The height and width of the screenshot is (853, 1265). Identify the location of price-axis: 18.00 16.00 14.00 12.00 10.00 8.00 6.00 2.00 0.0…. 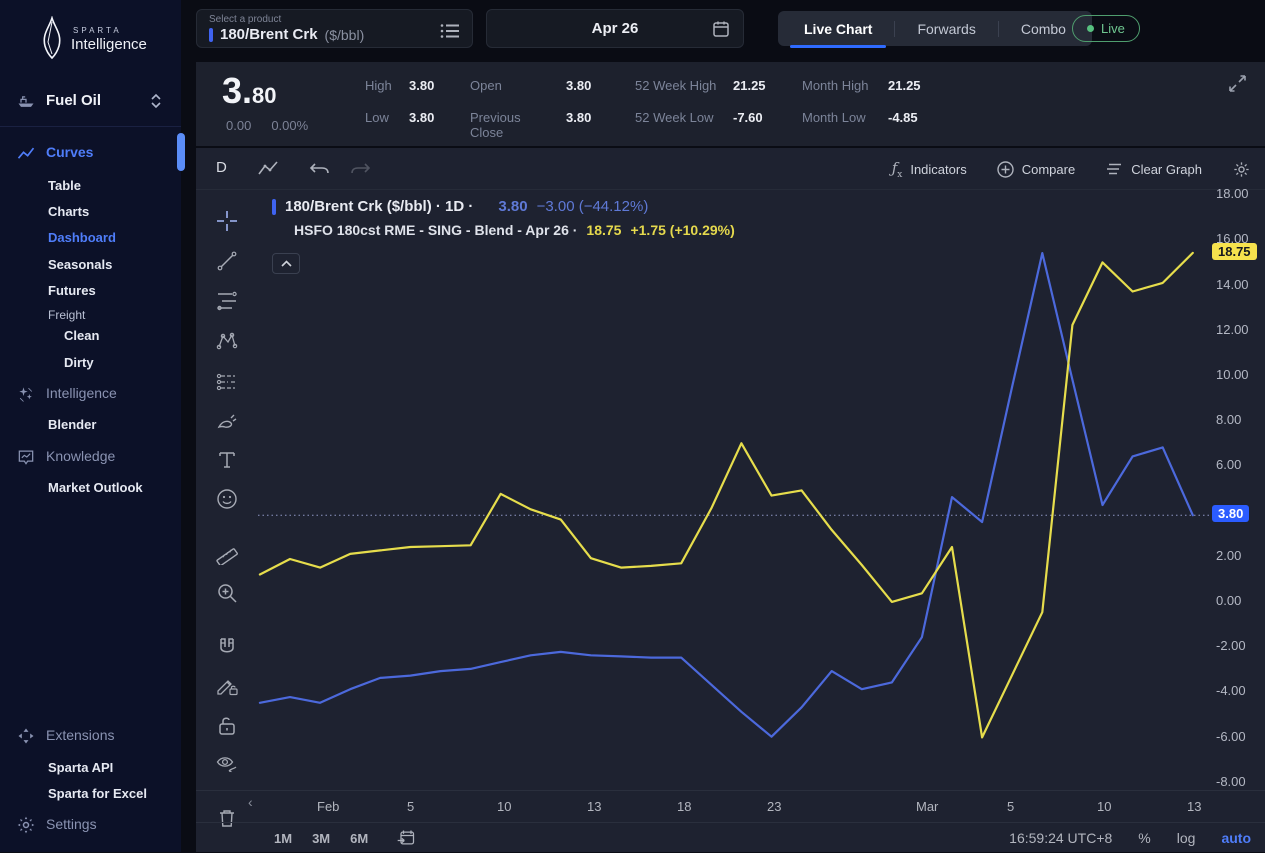
(1237, 488).